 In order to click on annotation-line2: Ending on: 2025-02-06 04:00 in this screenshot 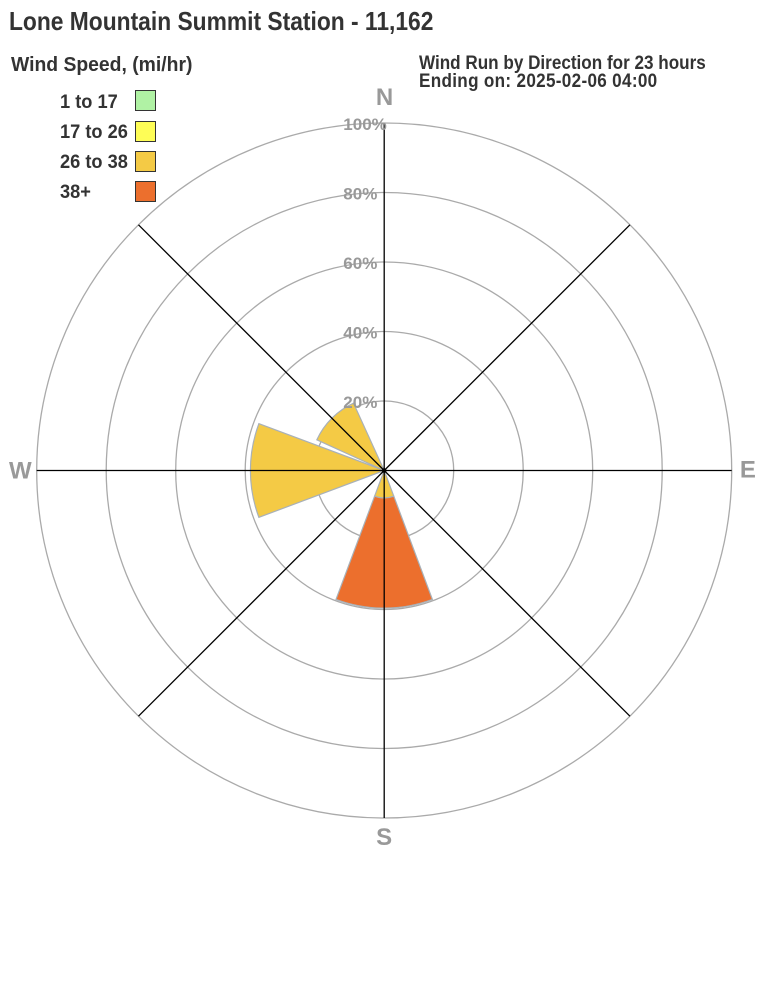, I will do `click(538, 81)`.